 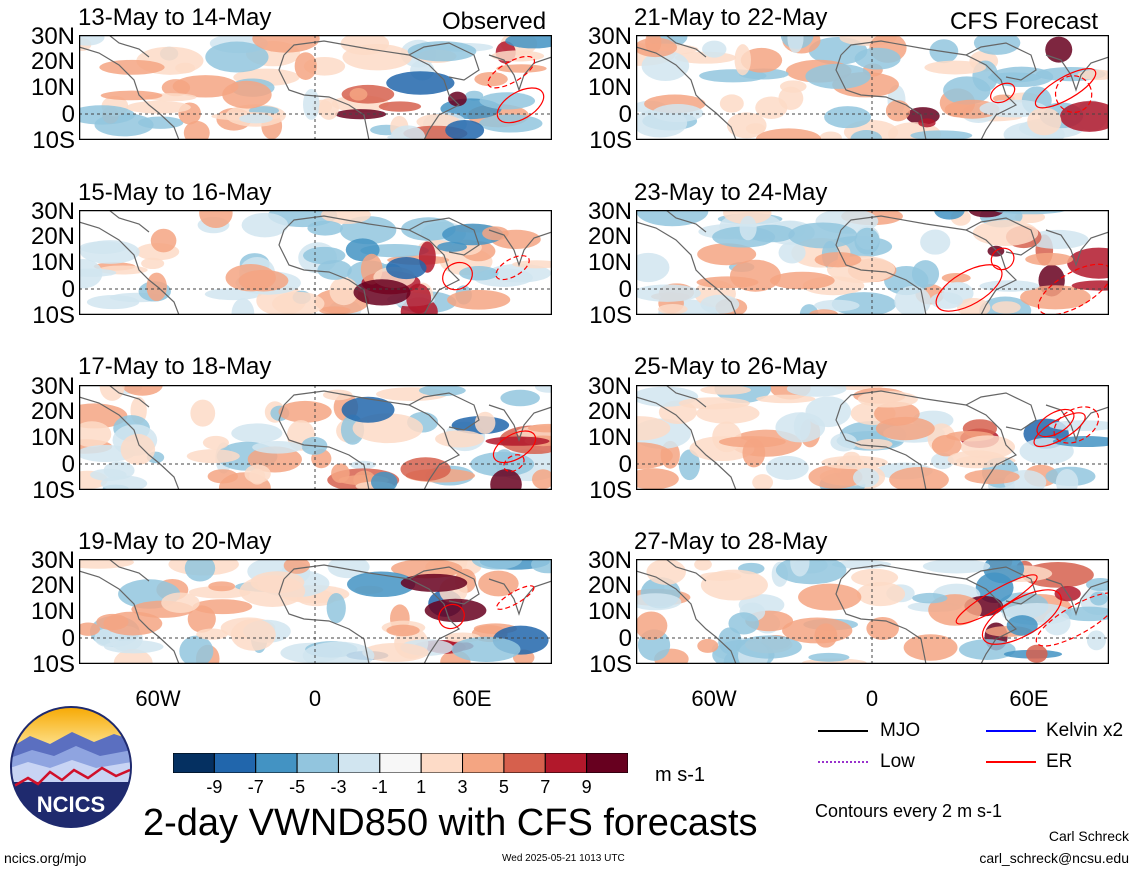 I want to click on legend-line-er, so click(x=1011, y=762).